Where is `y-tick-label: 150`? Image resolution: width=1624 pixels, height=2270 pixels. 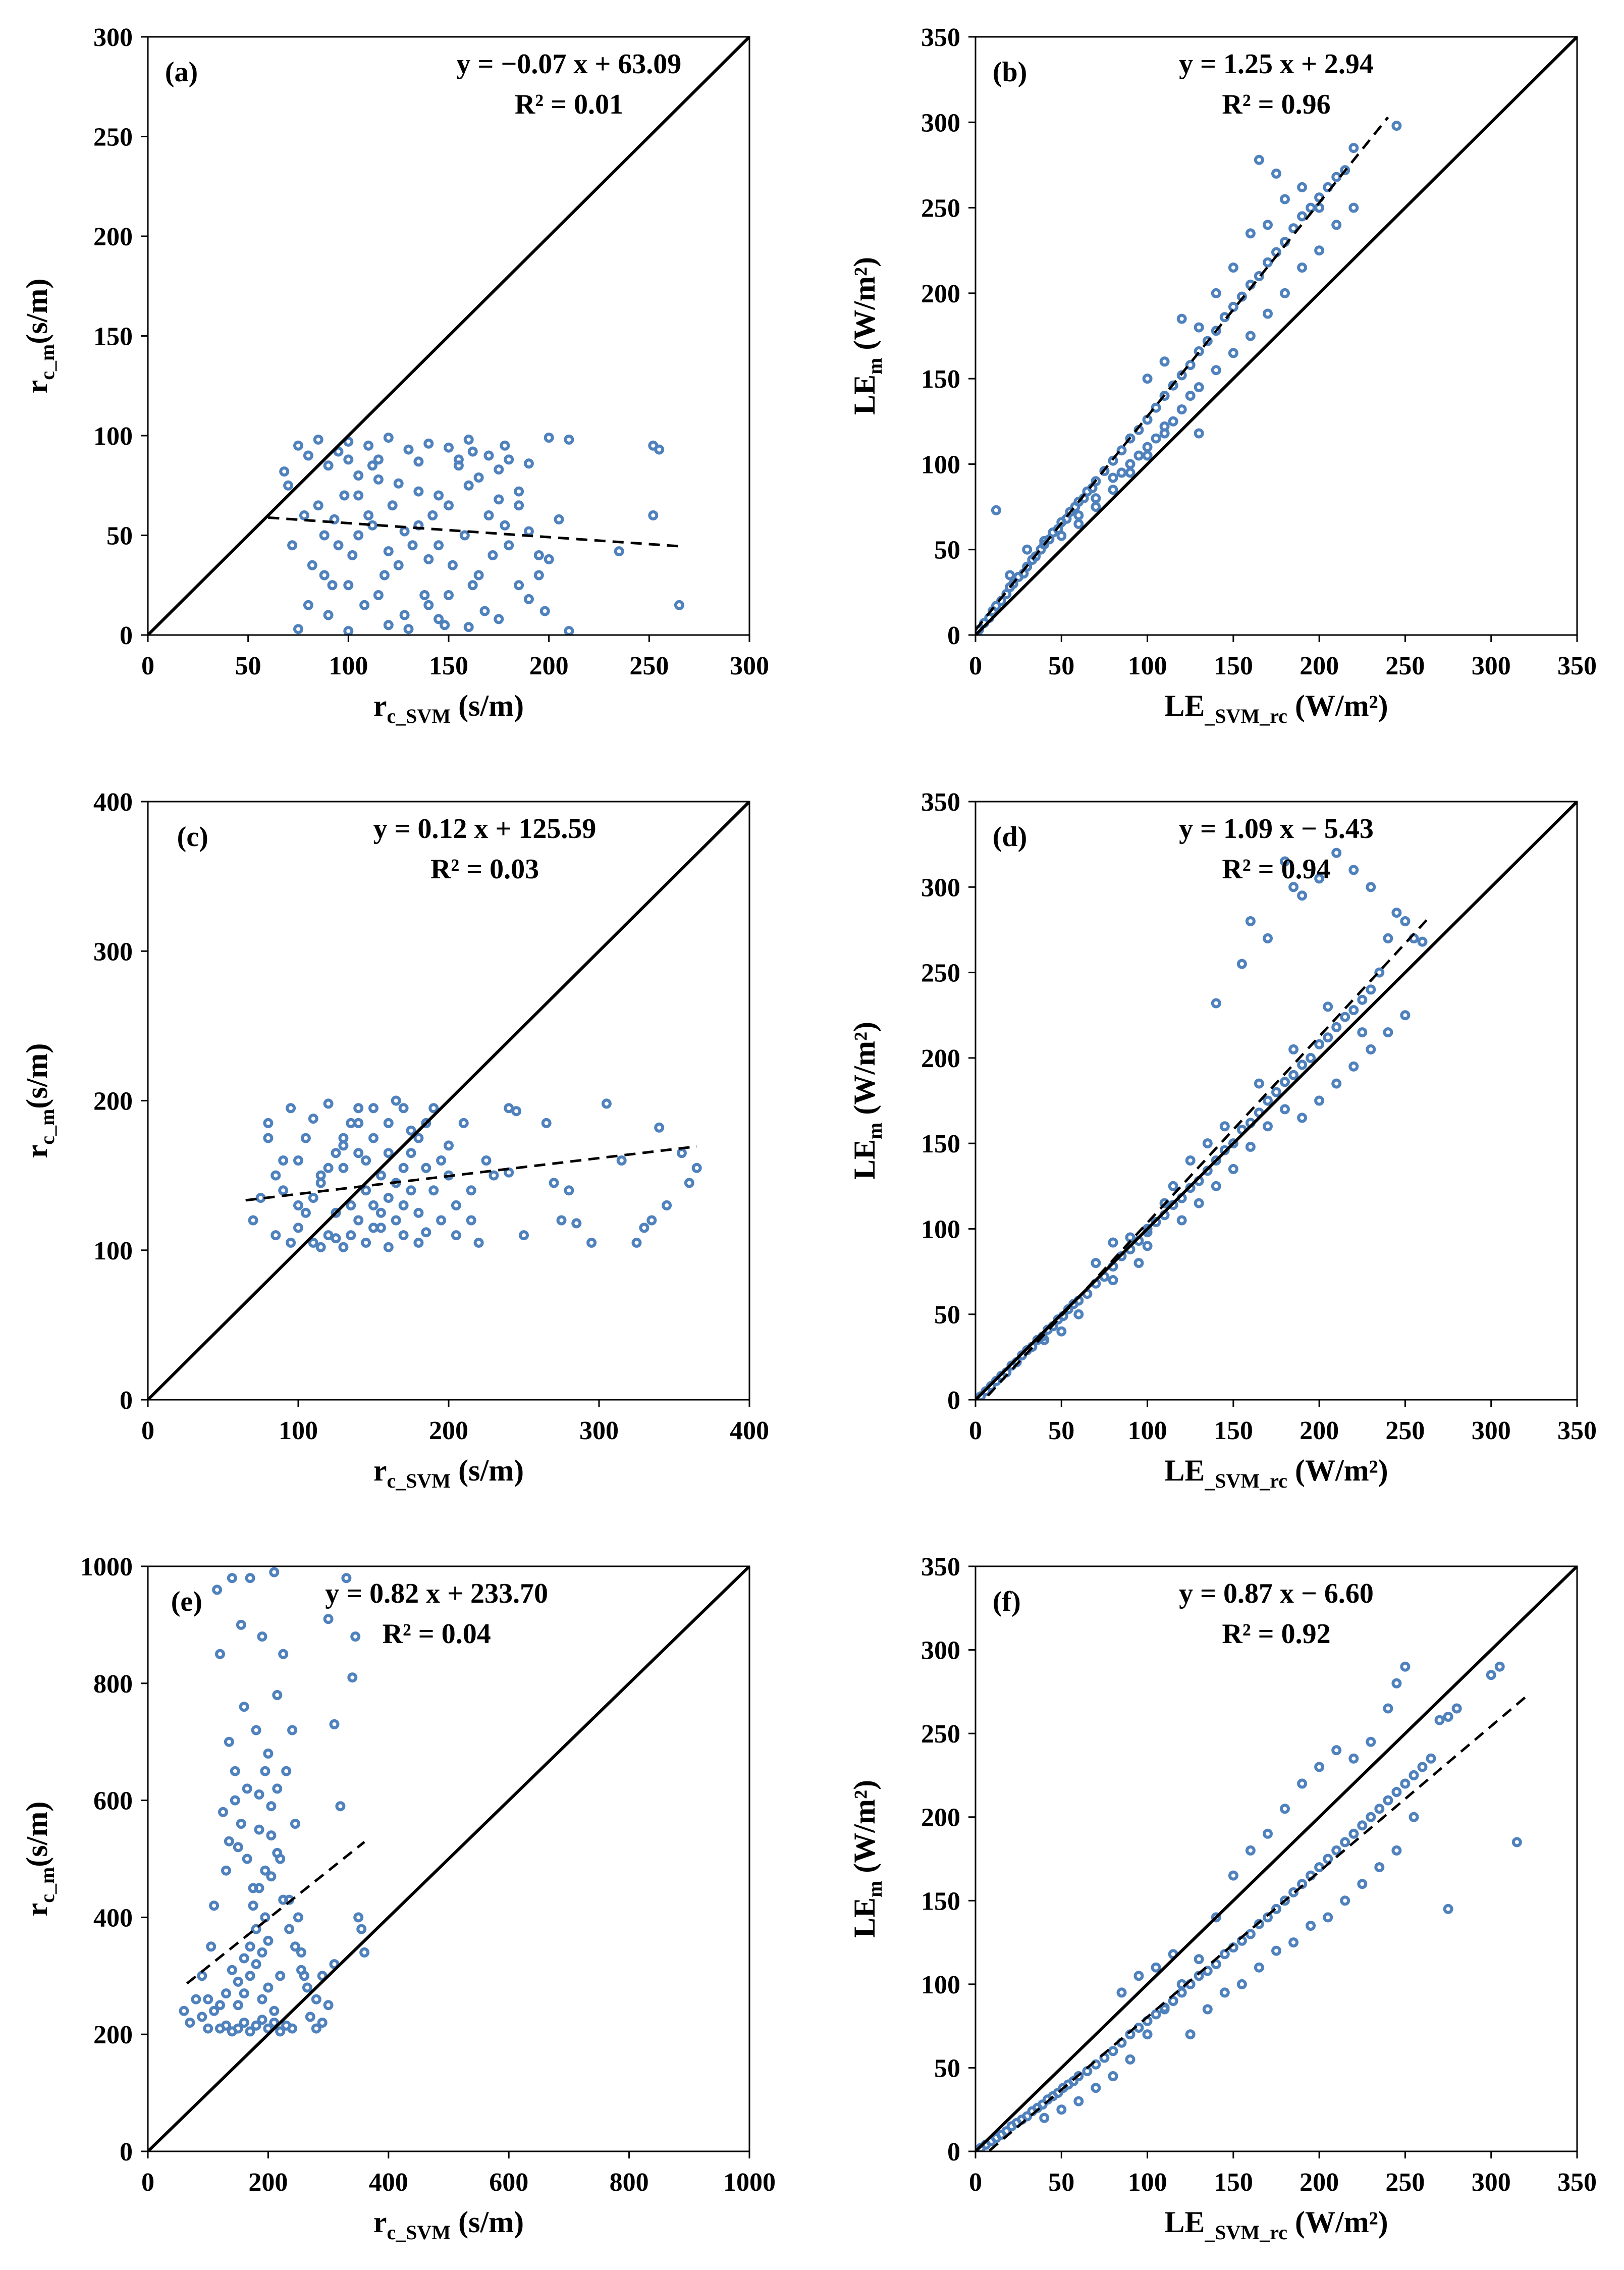 y-tick-label: 150 is located at coordinates (940, 1144).